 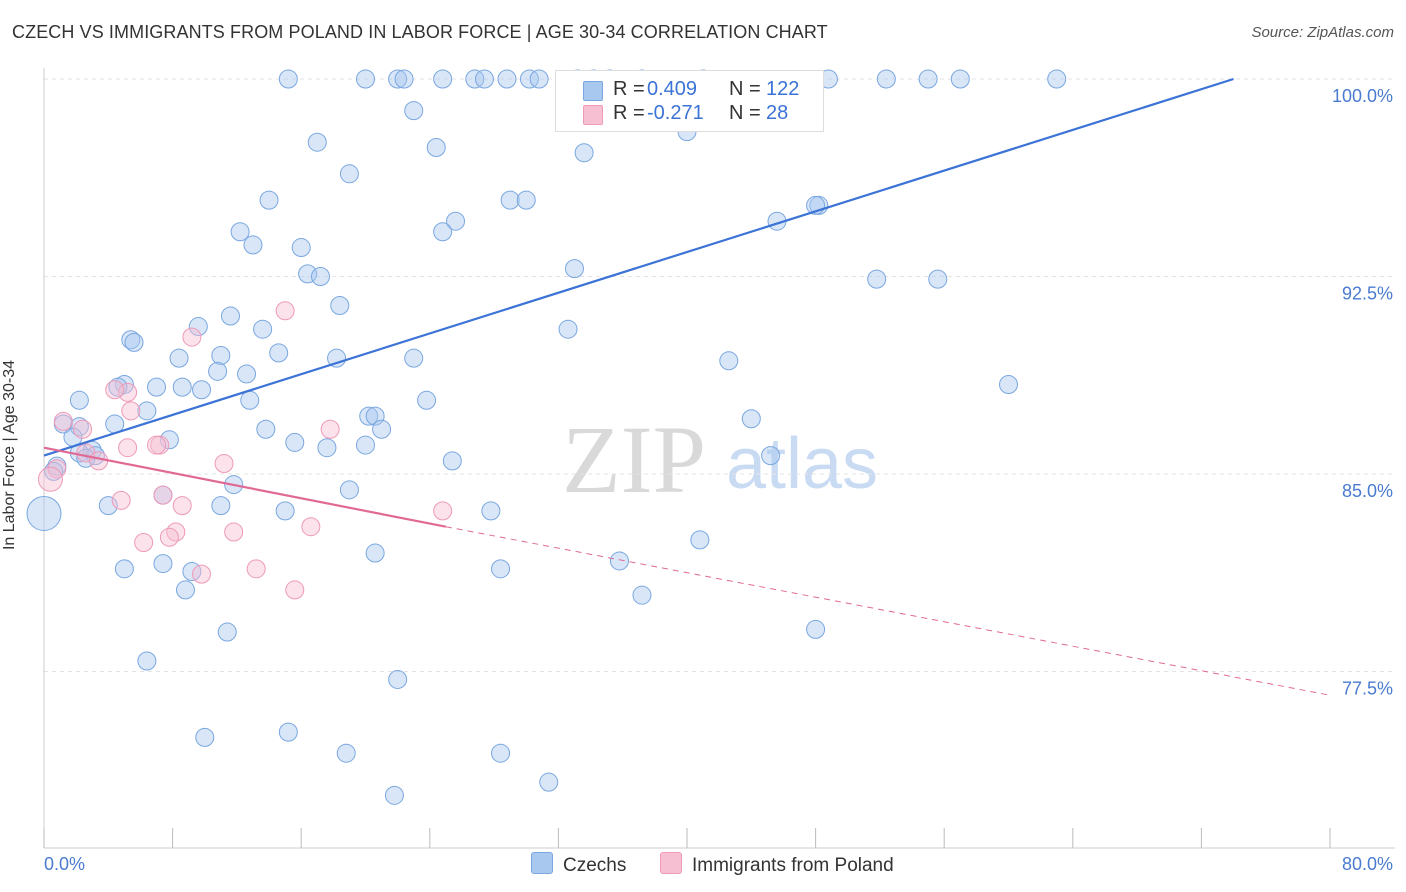 I want to click on legend-r-value: 0.409, so click(x=672, y=89).